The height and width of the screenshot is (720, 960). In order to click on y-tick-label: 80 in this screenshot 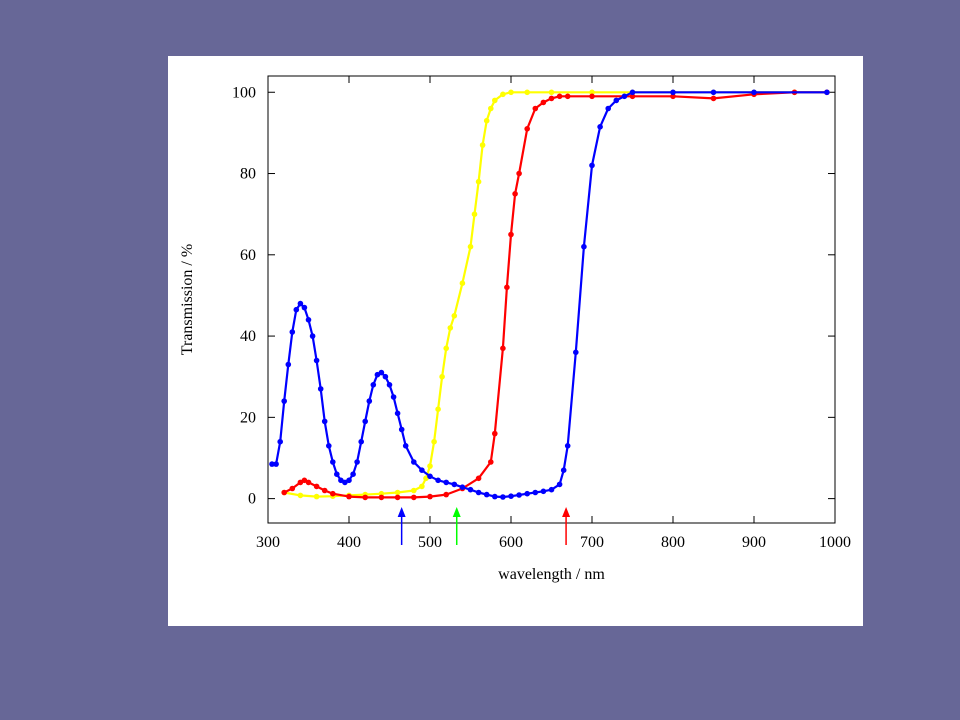, I will do `click(248, 174)`.